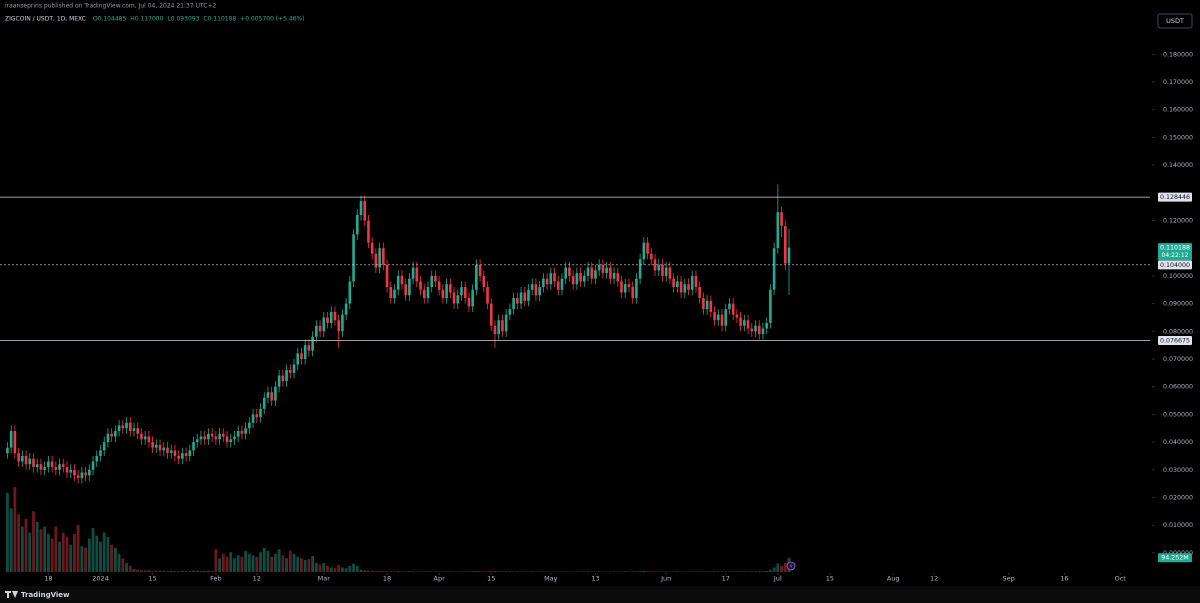 Image resolution: width=1200 pixels, height=603 pixels. What do you see at coordinates (1175, 255) in the screenshot?
I see `bar-countdown: 04:22:12` at bounding box center [1175, 255].